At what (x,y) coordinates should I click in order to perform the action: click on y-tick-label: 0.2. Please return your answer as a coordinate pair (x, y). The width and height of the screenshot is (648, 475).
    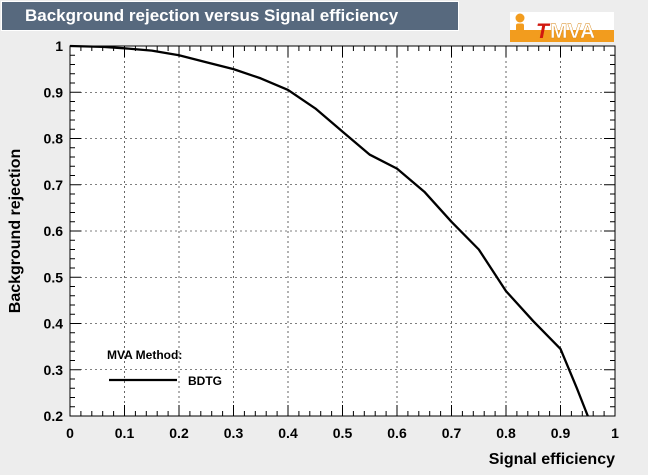
    Looking at the image, I should click on (54, 416).